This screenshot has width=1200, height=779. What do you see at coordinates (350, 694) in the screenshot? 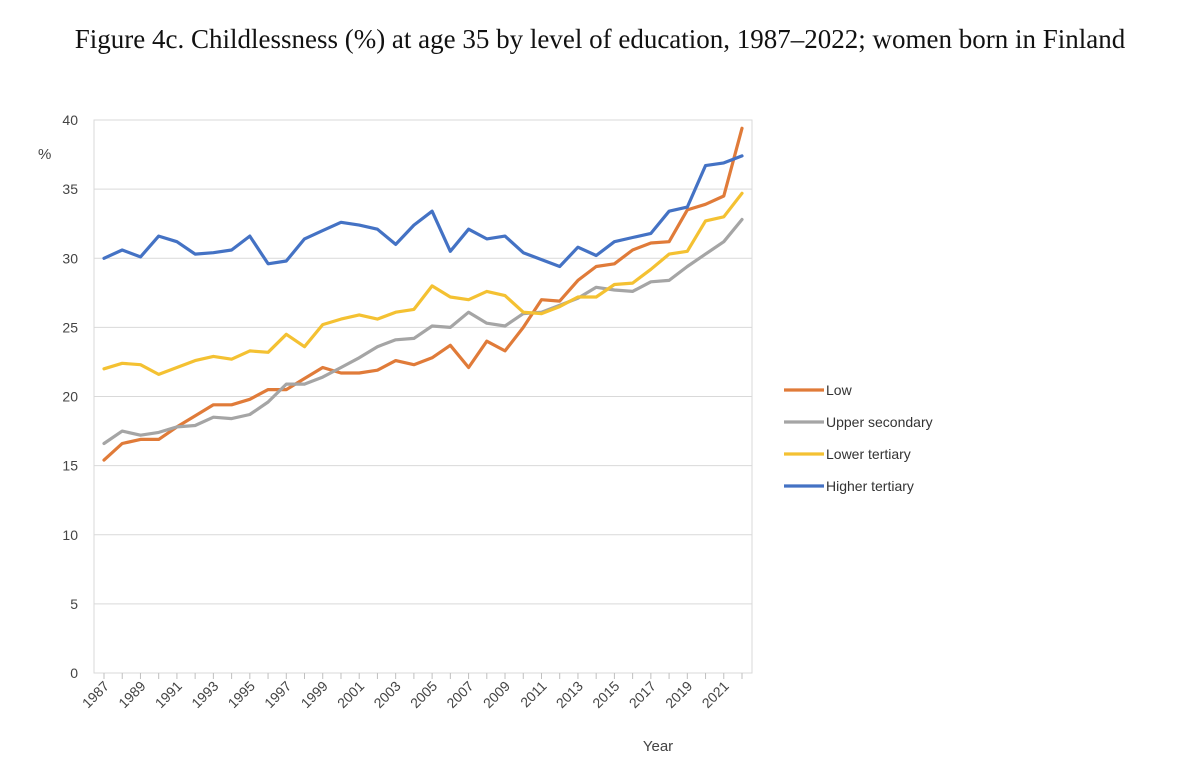
I see `x-tick-label: 2001` at bounding box center [350, 694].